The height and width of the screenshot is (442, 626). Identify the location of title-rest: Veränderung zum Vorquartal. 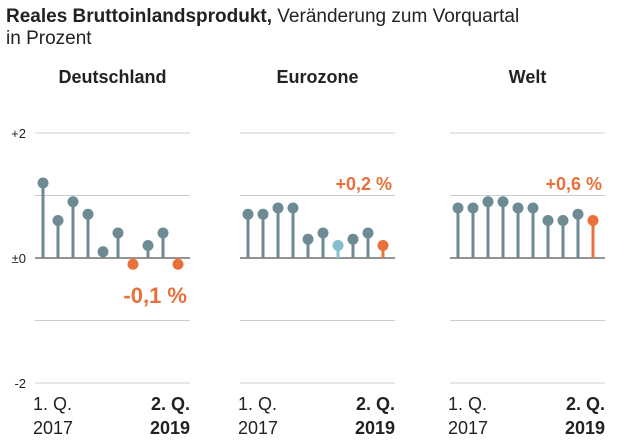
(395, 16).